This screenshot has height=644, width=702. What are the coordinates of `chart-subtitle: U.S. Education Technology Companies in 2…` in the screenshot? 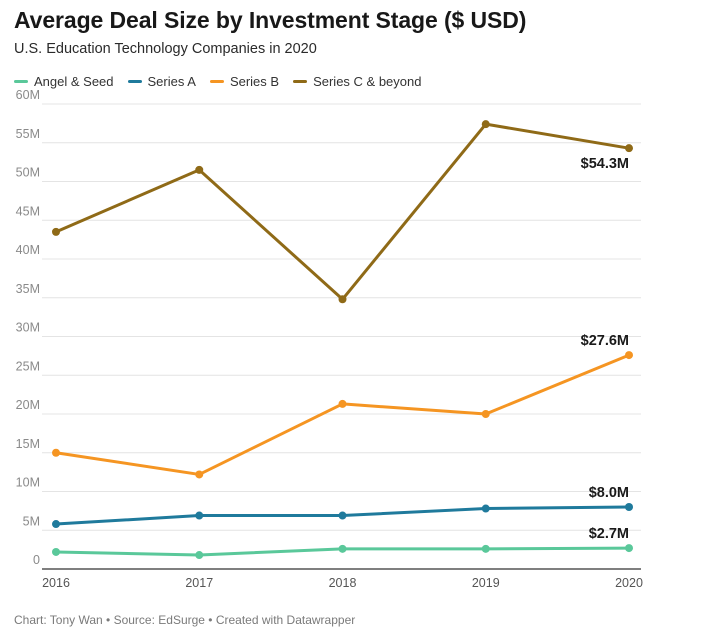 It's located at (165, 49).